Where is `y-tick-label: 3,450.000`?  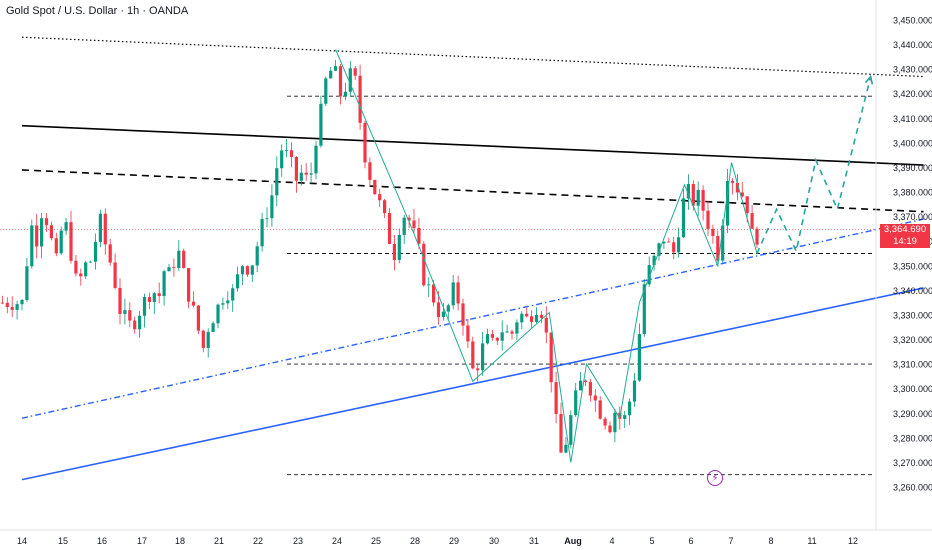 y-tick-label: 3,450.000 is located at coordinates (912, 21).